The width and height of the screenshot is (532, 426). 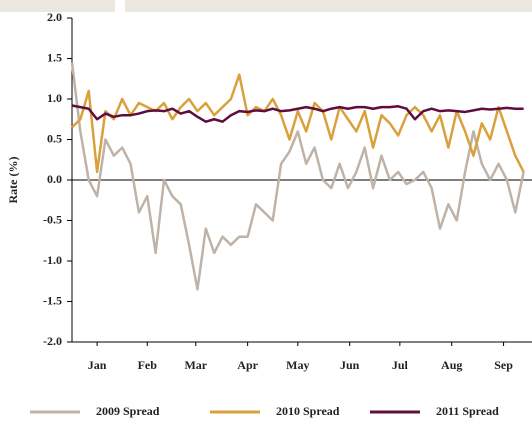 What do you see at coordinates (52, 341) in the screenshot?
I see `y-tick-label: -2.0` at bounding box center [52, 341].